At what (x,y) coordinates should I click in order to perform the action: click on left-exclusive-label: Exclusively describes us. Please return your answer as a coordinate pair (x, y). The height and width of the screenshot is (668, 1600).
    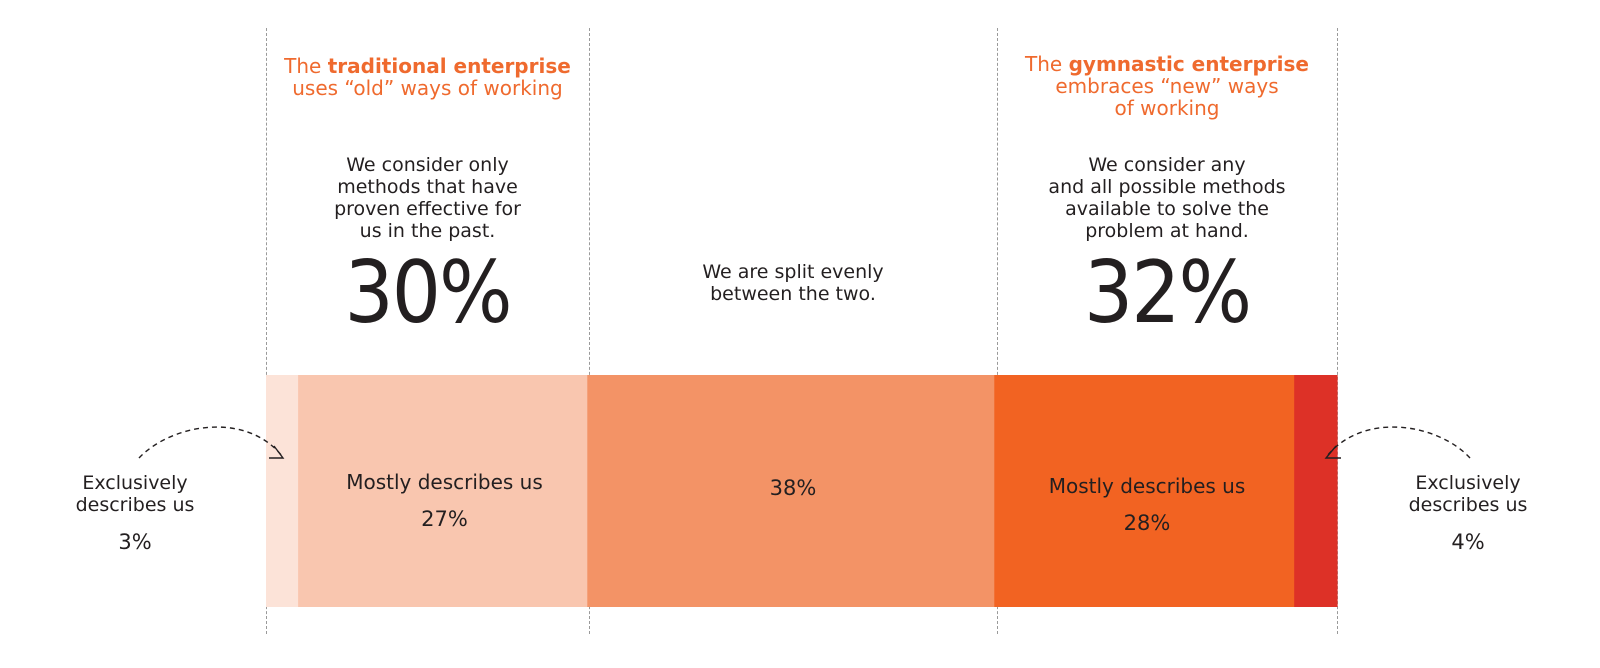
    Looking at the image, I should click on (135, 494).